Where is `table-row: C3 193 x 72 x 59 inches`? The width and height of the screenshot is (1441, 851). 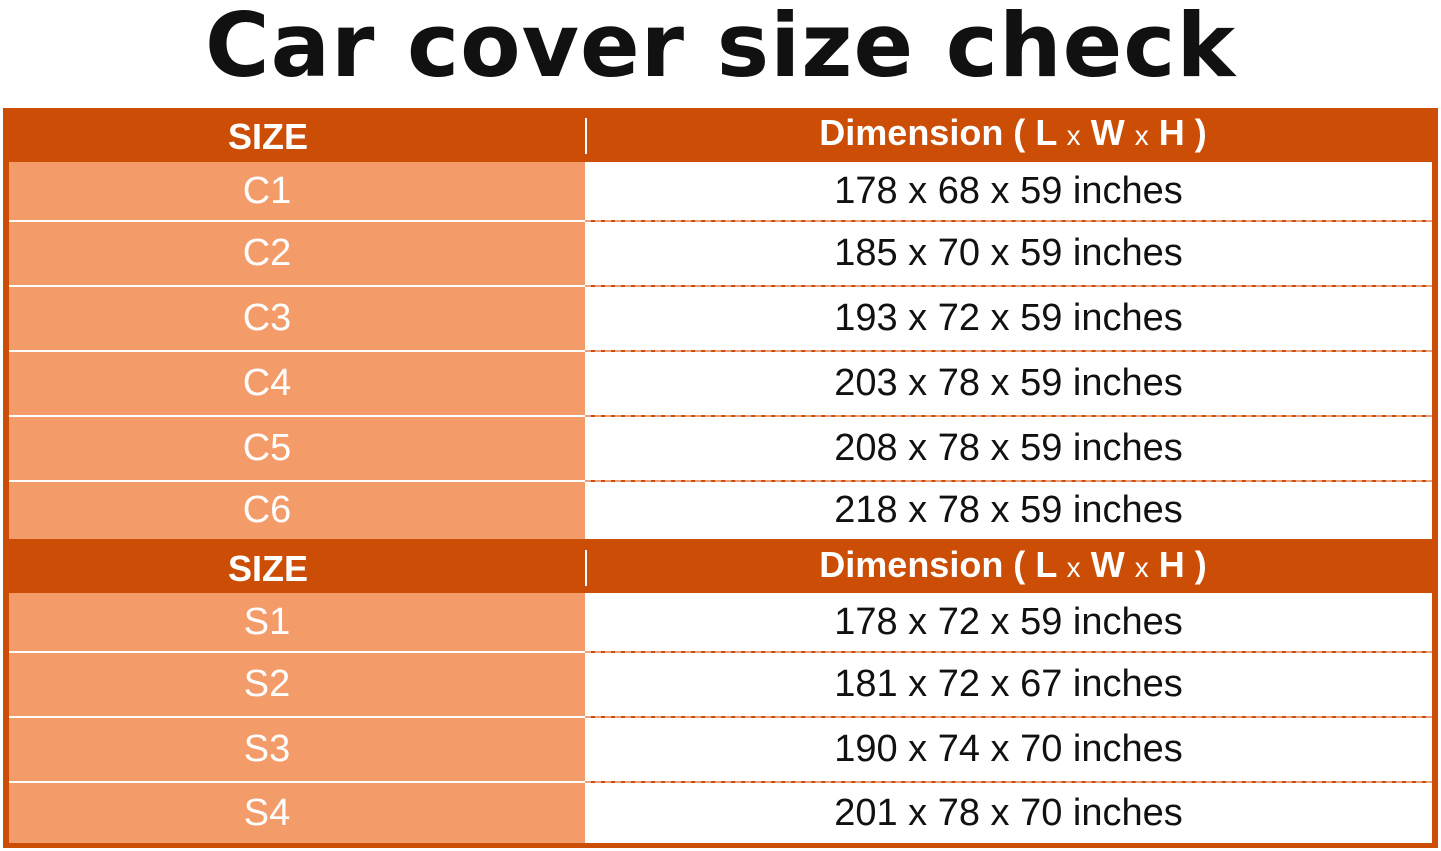 table-row: C3 193 x 72 x 59 inches is located at coordinates (720, 318).